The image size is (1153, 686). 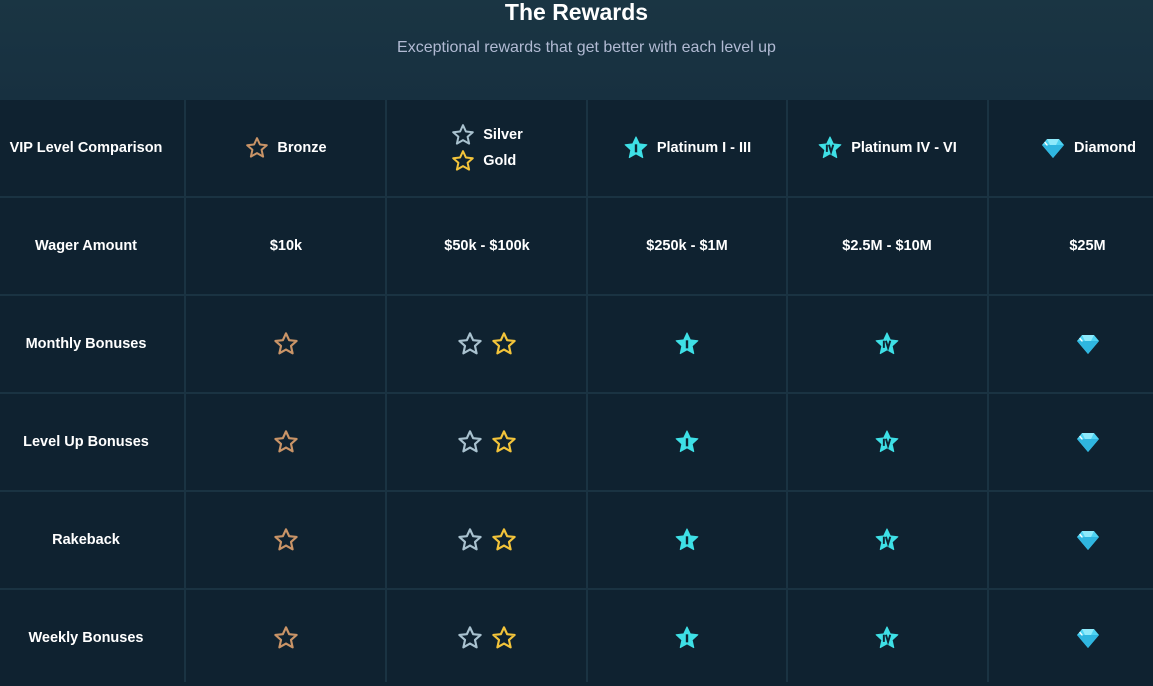 I want to click on benefit-row: Rakeback, so click(x=576, y=540).